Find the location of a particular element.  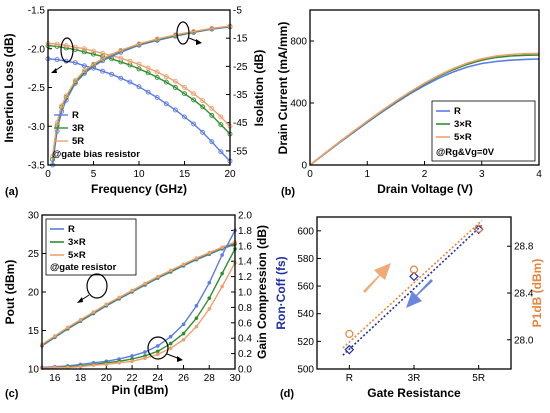

c-x-axis-ticks: 16 18 20 22 24 26 28 30 is located at coordinates (145, 374).